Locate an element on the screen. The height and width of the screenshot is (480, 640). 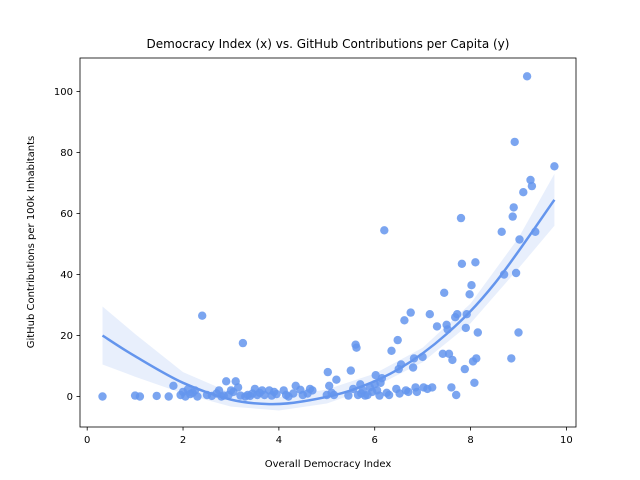
y-tick-label: 80 is located at coordinates (66, 153).